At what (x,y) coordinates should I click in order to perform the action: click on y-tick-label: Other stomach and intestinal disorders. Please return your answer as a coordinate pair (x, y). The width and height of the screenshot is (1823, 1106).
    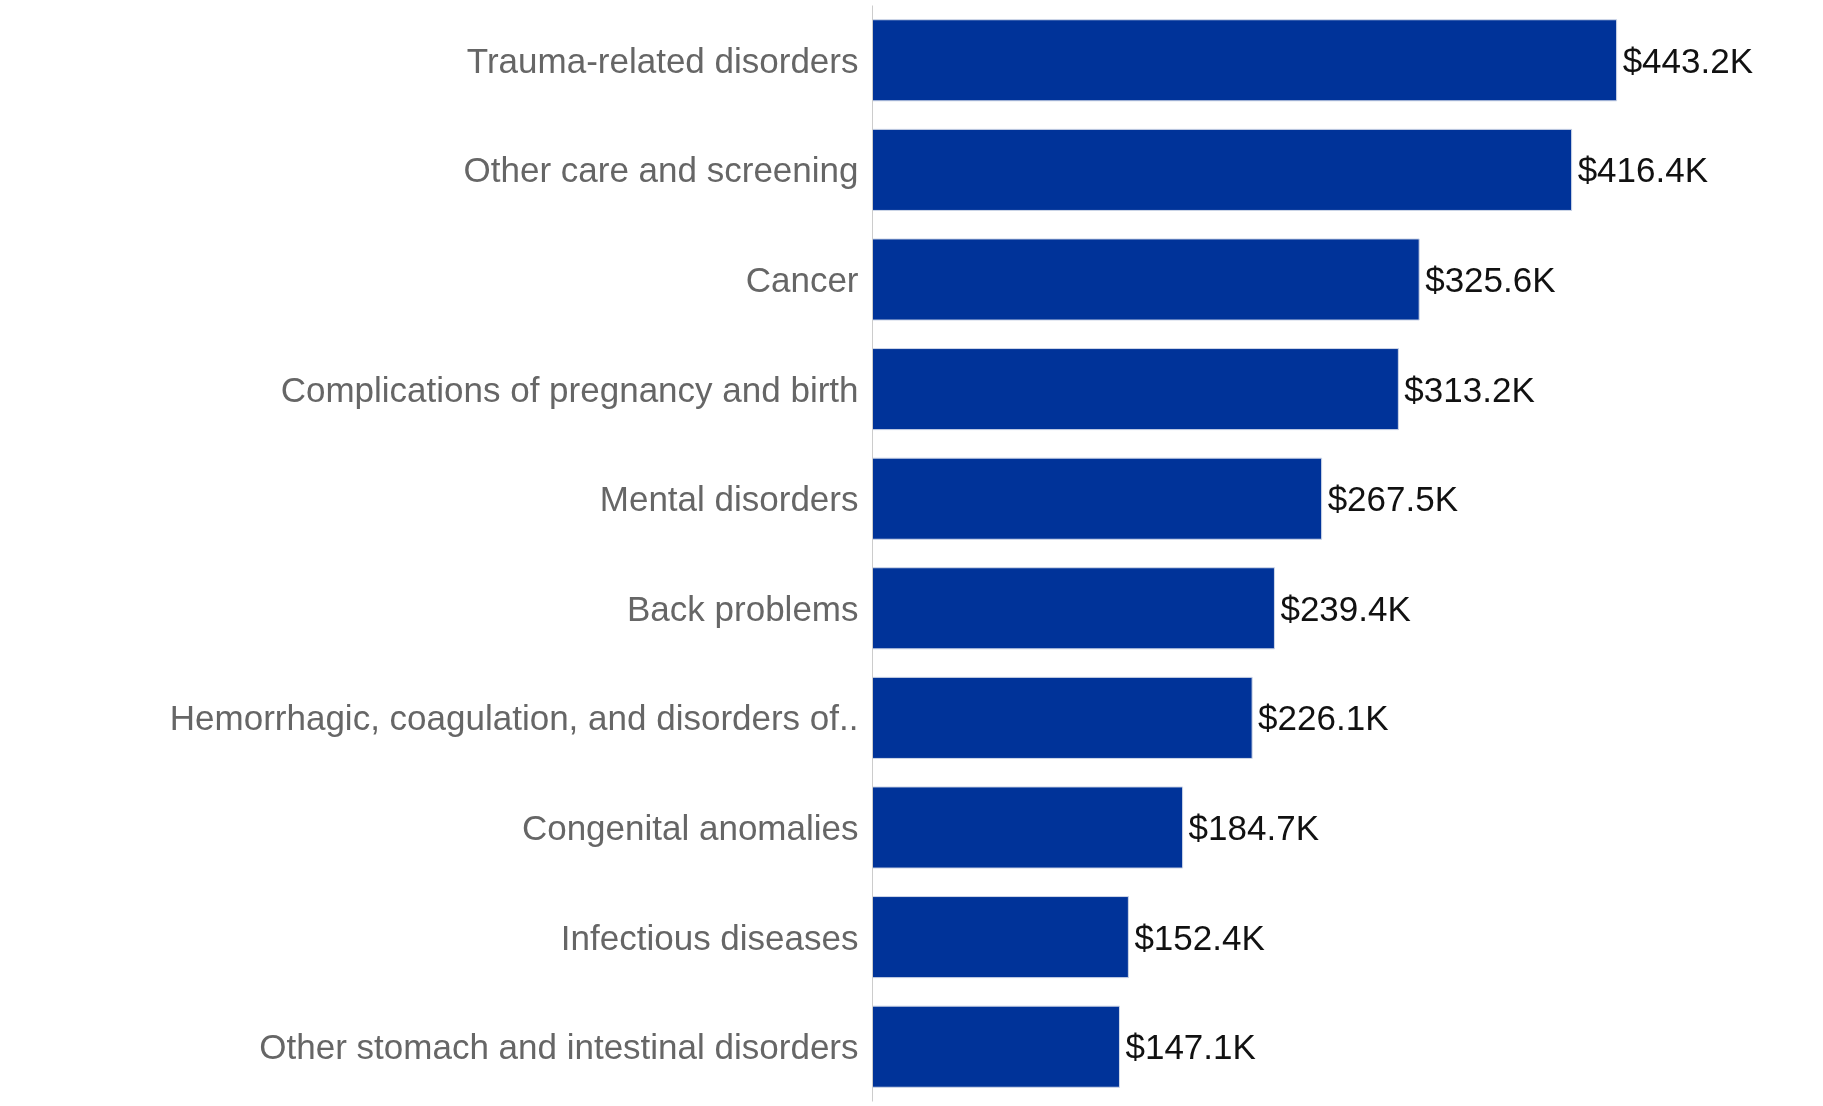
    Looking at the image, I should click on (559, 1047).